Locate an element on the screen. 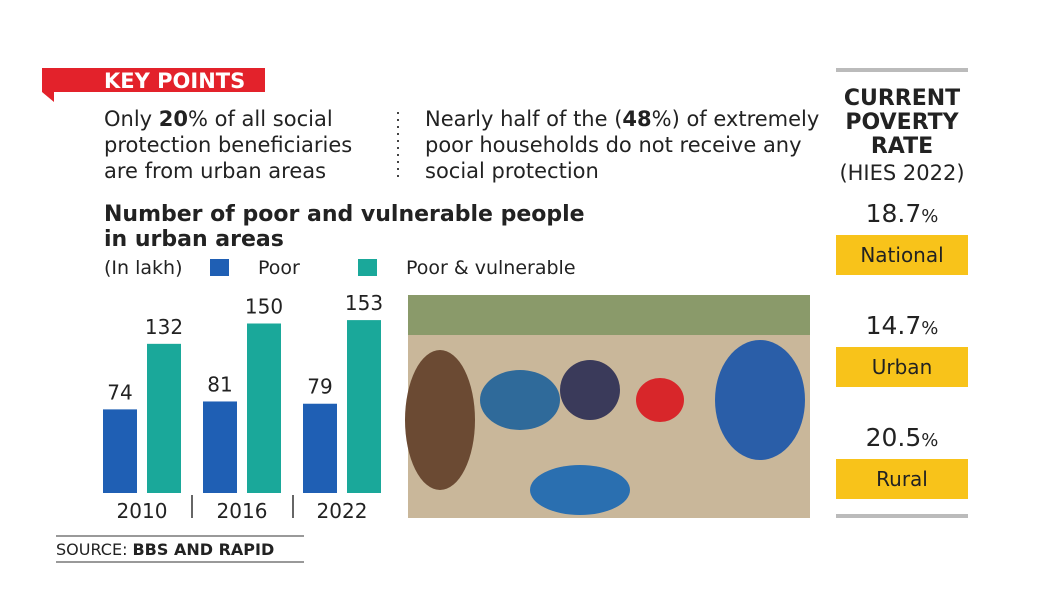 The height and width of the screenshot is (596, 1058). value-label: 81 is located at coordinates (219, 384).